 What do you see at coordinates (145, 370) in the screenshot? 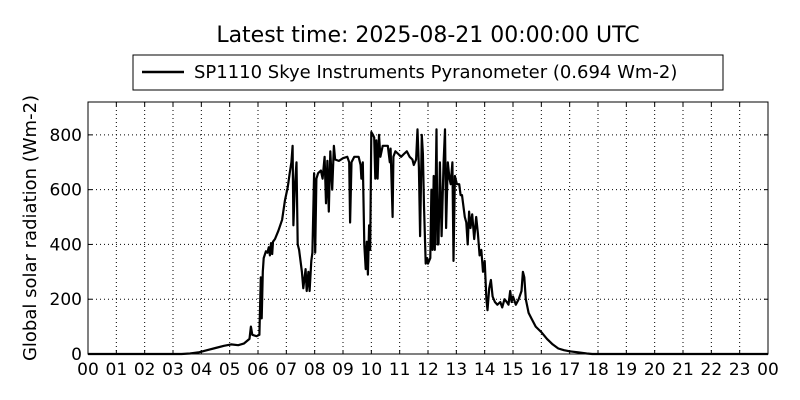
I see `x-tick-label: 02` at bounding box center [145, 370].